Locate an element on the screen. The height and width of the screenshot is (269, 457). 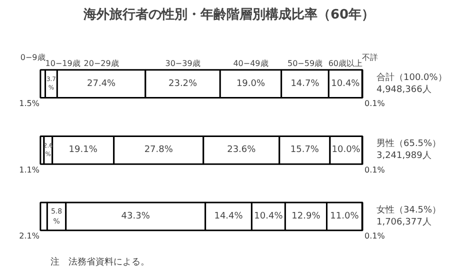
data-label: 14.7% is located at coordinates (305, 83).